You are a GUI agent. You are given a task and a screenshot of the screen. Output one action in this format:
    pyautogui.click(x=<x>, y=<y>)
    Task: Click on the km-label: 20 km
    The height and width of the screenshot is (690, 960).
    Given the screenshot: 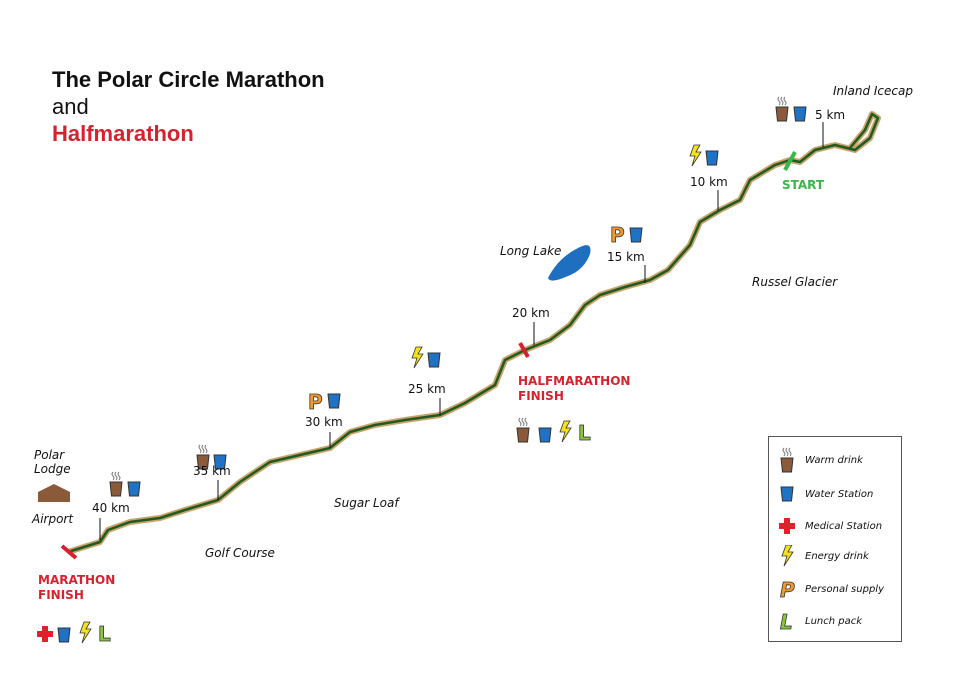 What is the action you would take?
    pyautogui.click(x=531, y=313)
    